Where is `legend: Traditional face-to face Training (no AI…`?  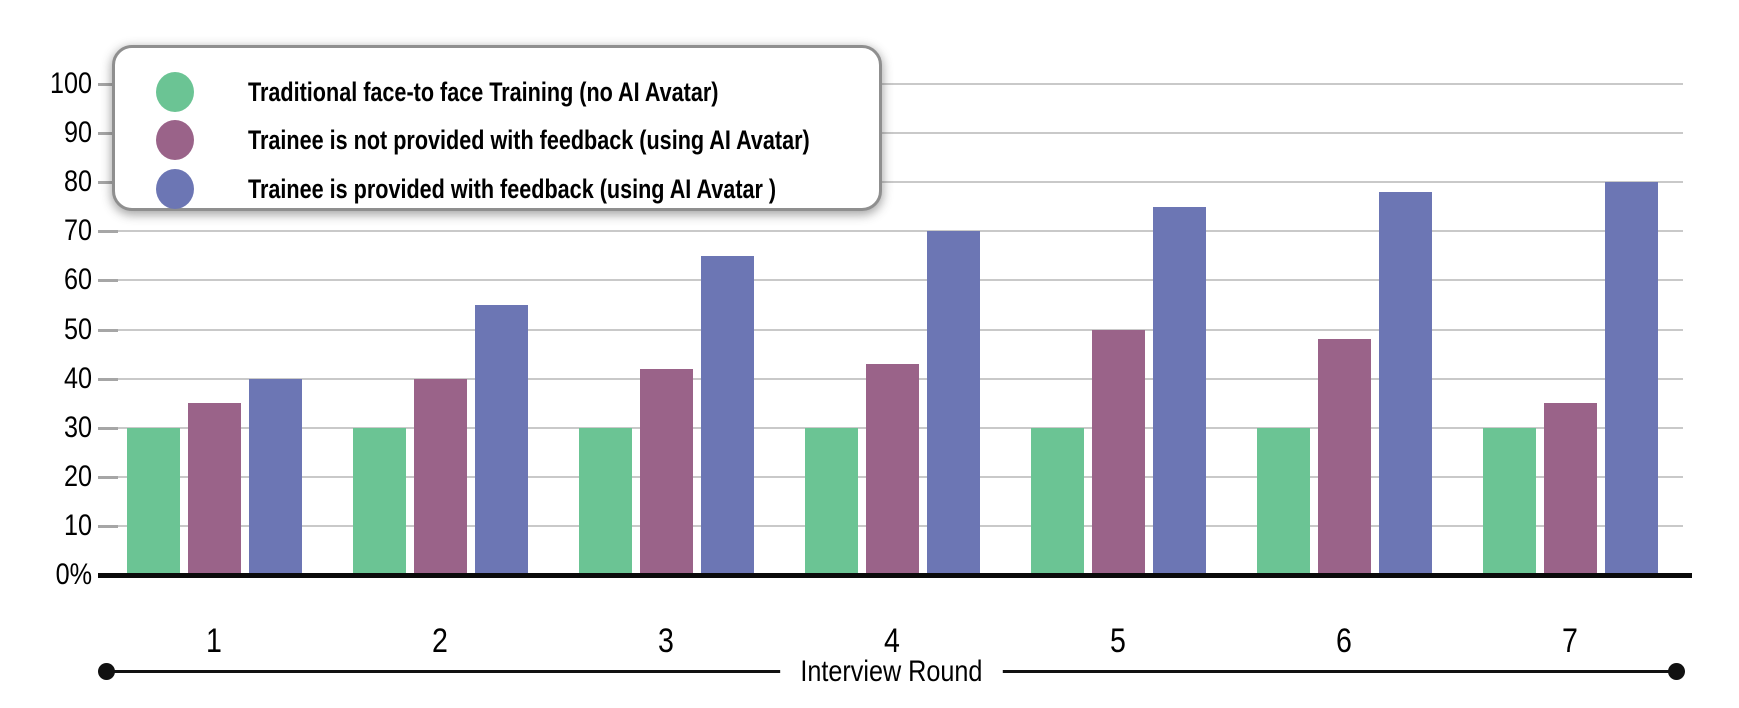
legend: Traditional face-to face Training (no AI… is located at coordinates (497, 128).